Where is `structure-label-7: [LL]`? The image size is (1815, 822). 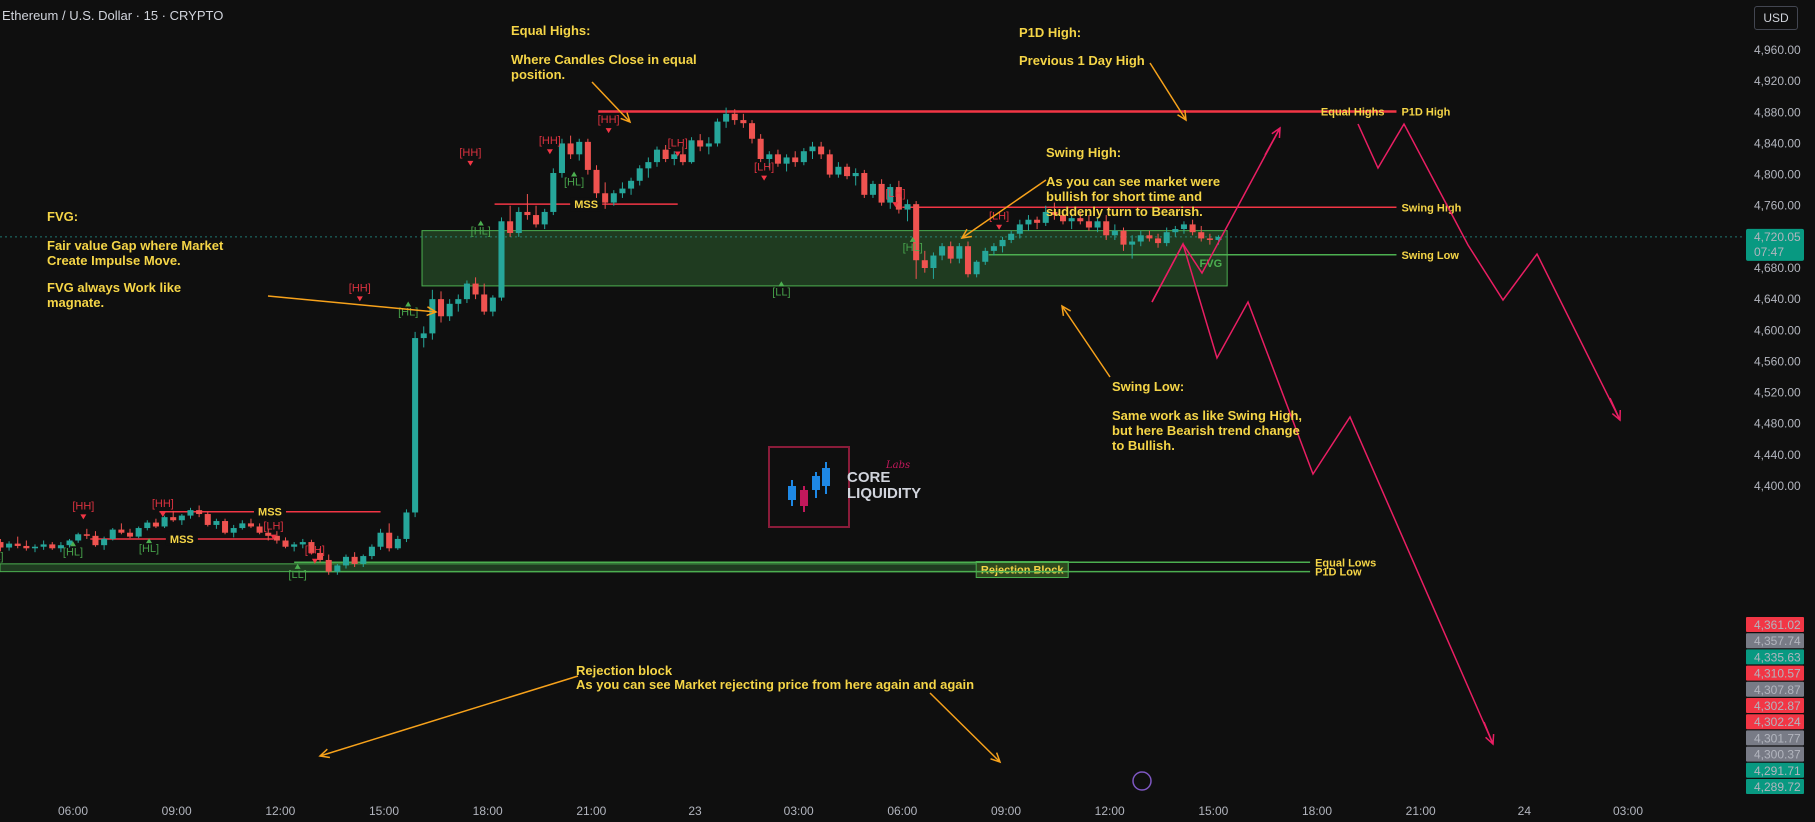 structure-label-7: [LL] is located at coordinates (297, 575).